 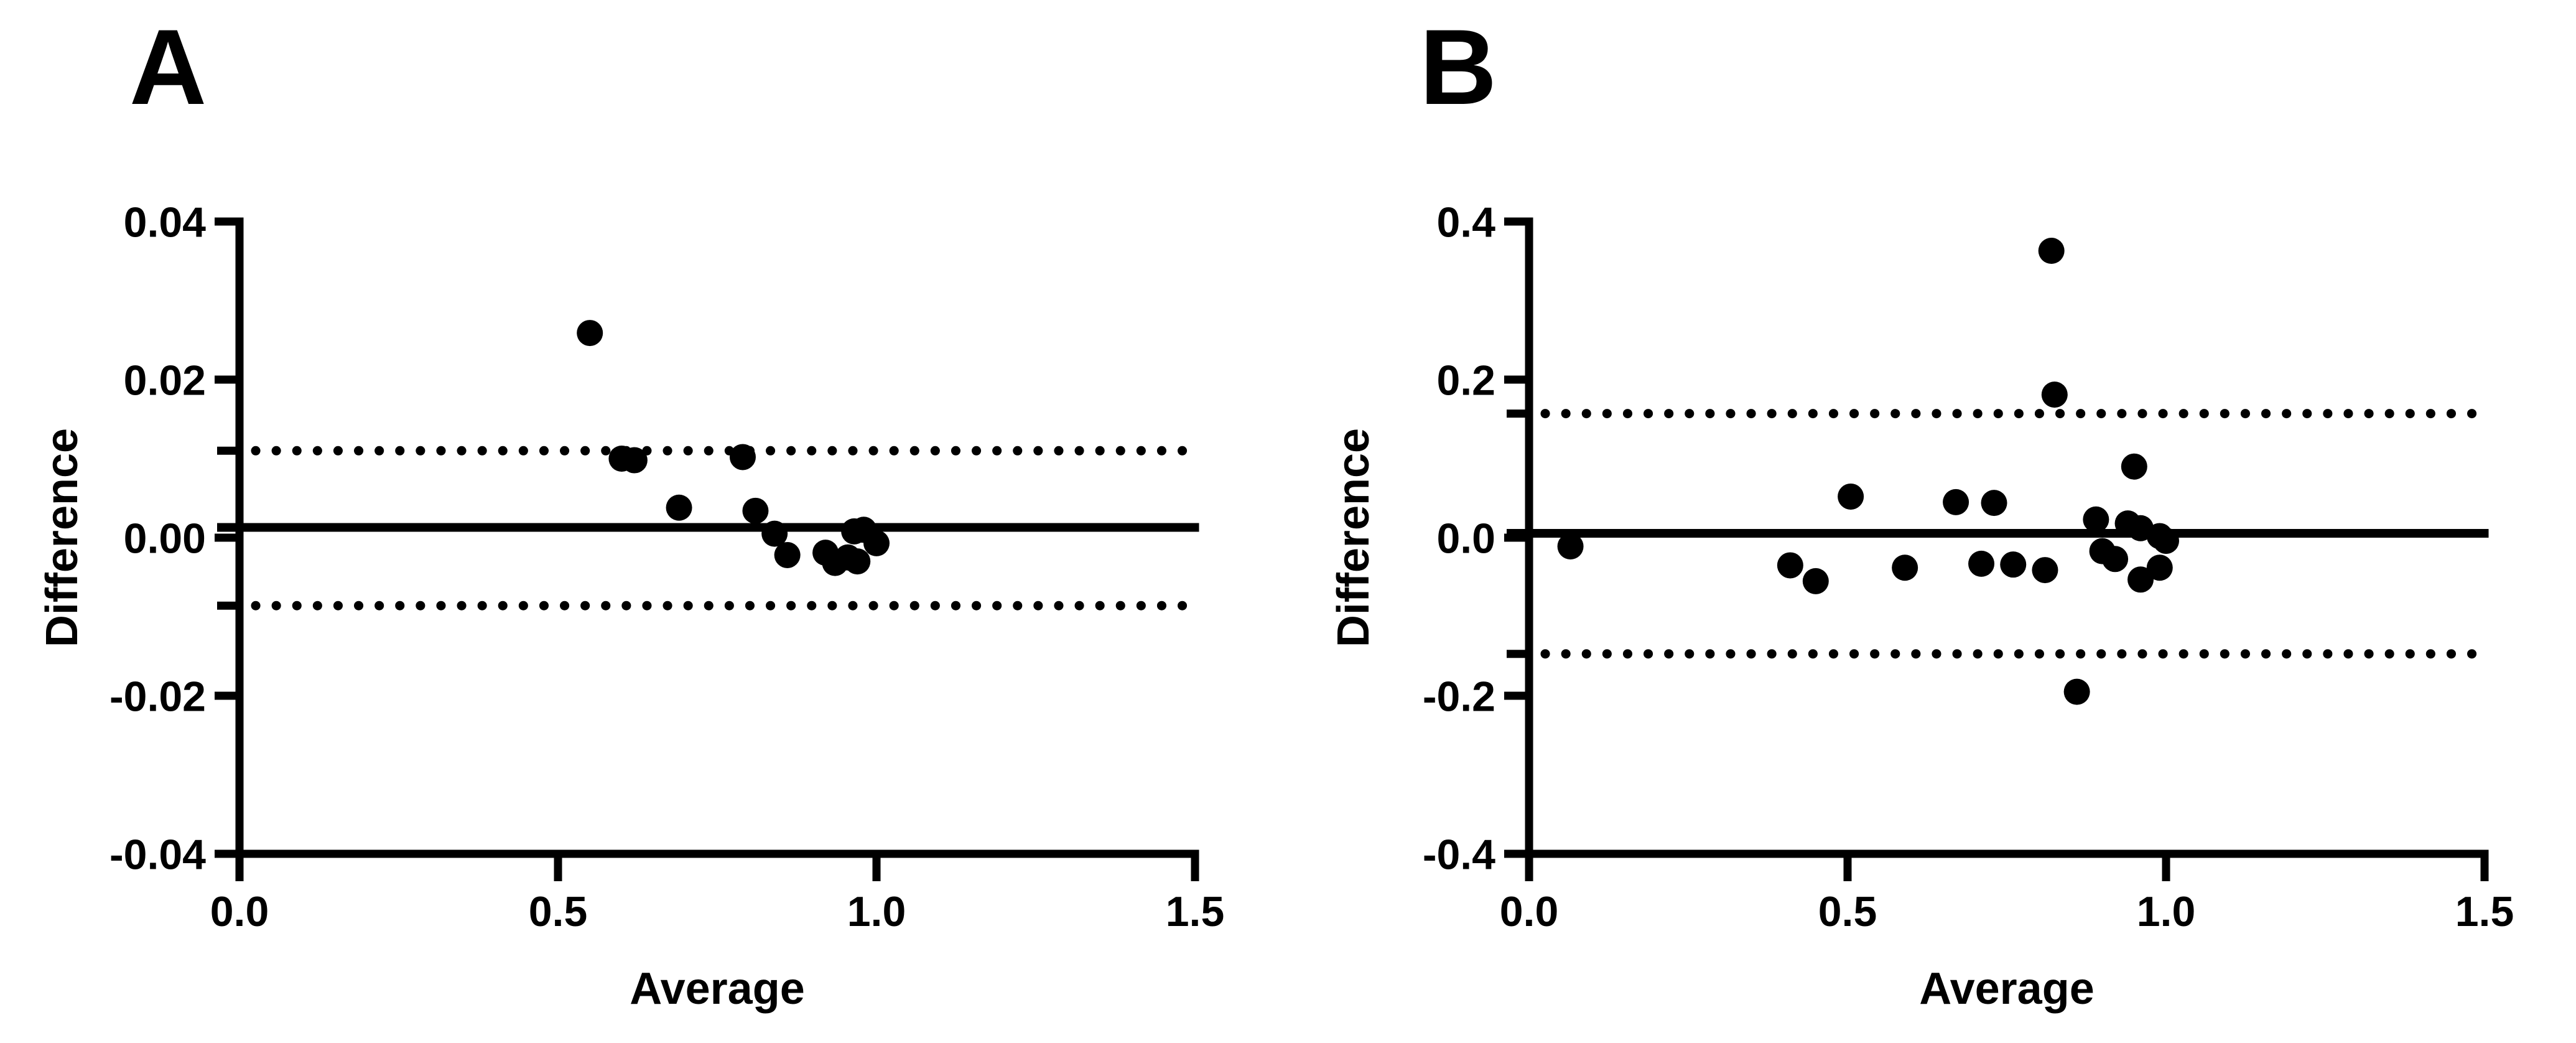 I want to click on panel-b-x-tick-label: 0.0, so click(x=1529, y=911).